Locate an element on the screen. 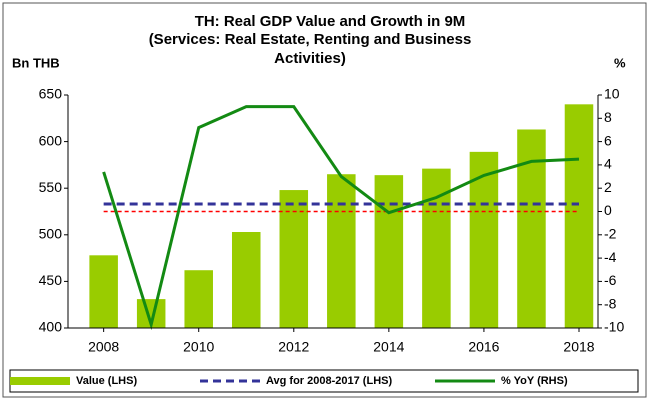 The image size is (650, 400). legend-label: % YoY (RHS) is located at coordinates (534, 381).